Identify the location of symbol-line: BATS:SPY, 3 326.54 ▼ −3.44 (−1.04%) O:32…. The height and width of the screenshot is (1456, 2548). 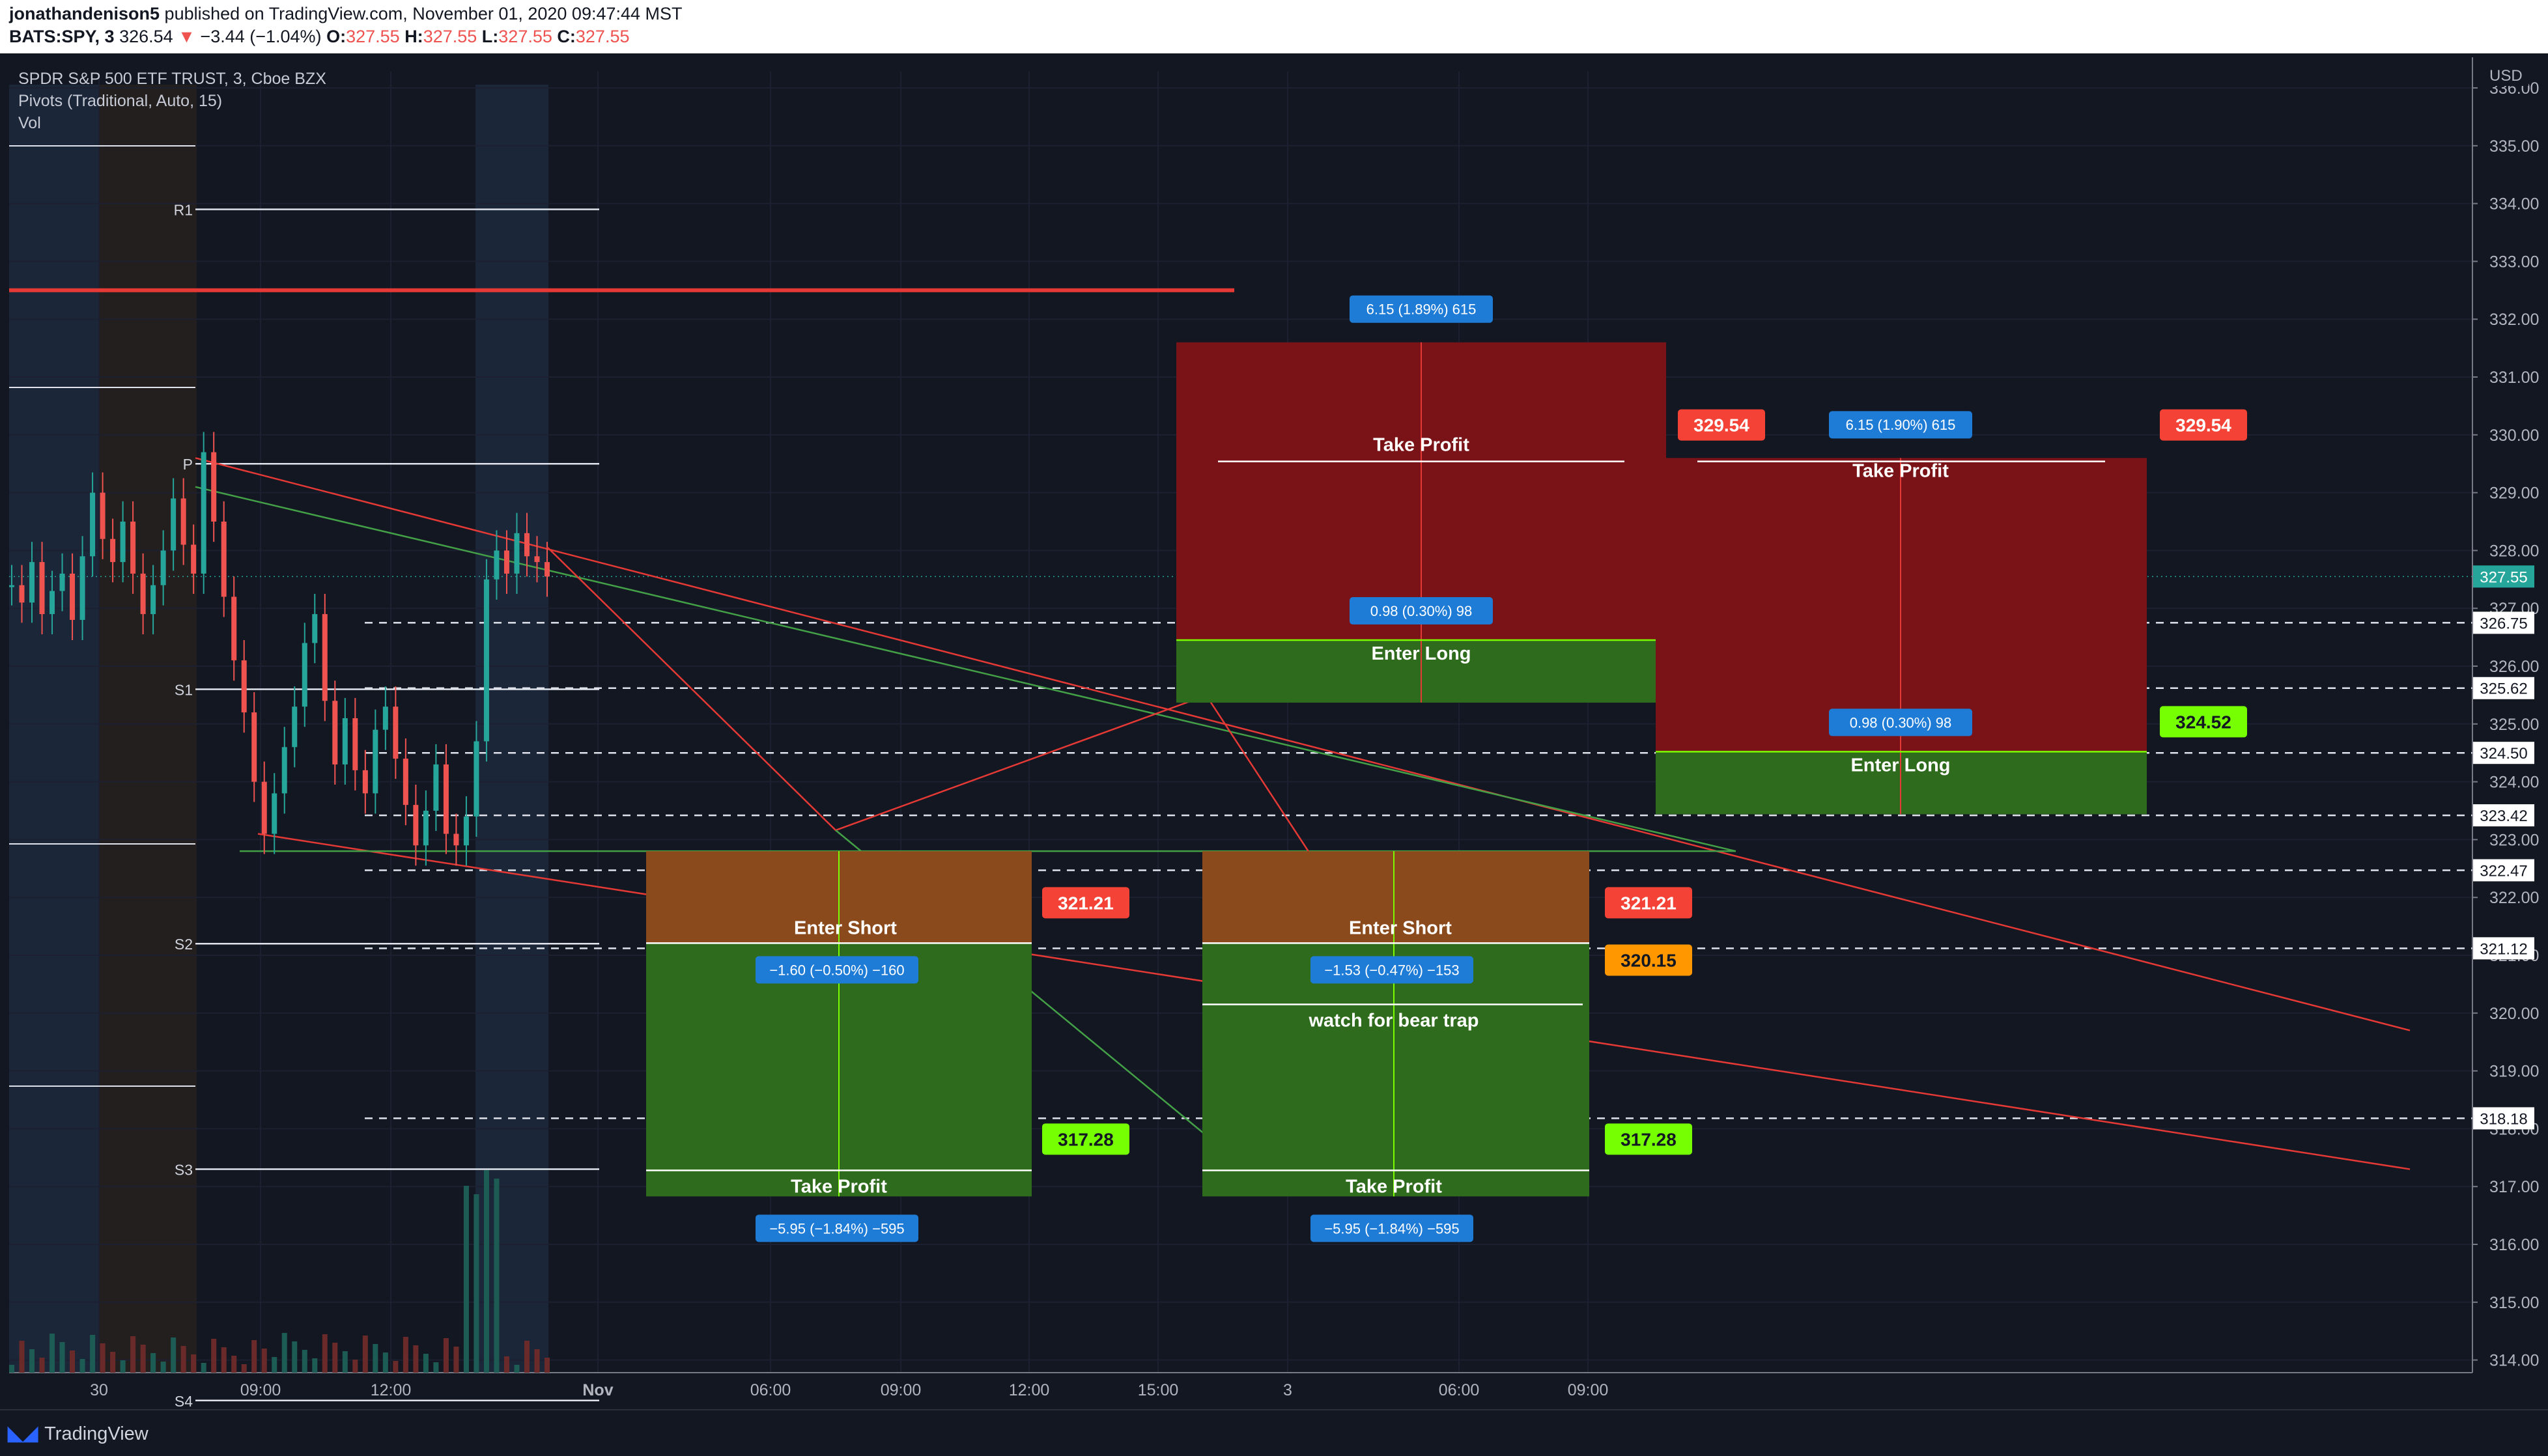
(319, 37).